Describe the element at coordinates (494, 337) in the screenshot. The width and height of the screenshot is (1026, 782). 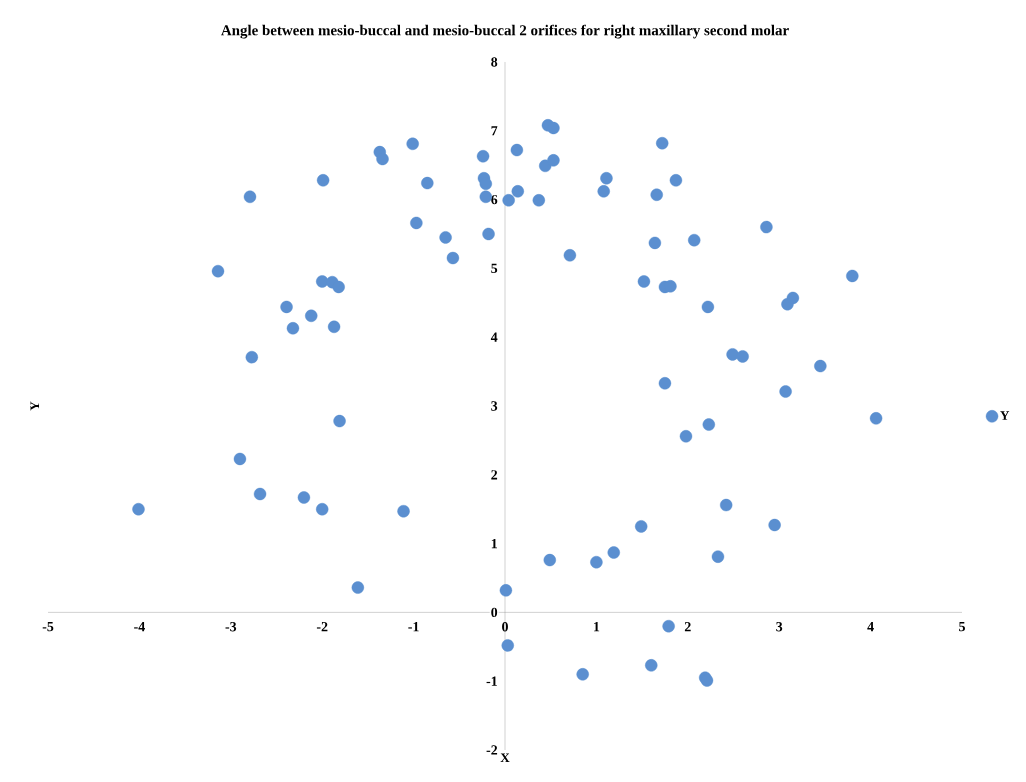
I see `y-tick-label: 4` at that location.